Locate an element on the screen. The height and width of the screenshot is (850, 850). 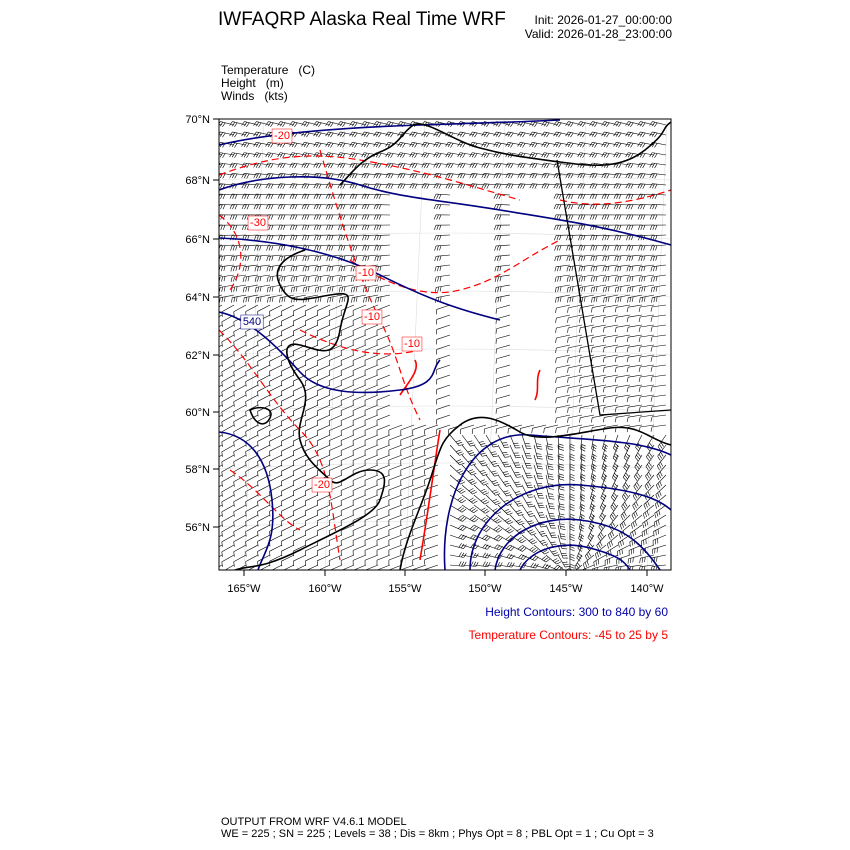
label-box is located at coordinates (412, 344).